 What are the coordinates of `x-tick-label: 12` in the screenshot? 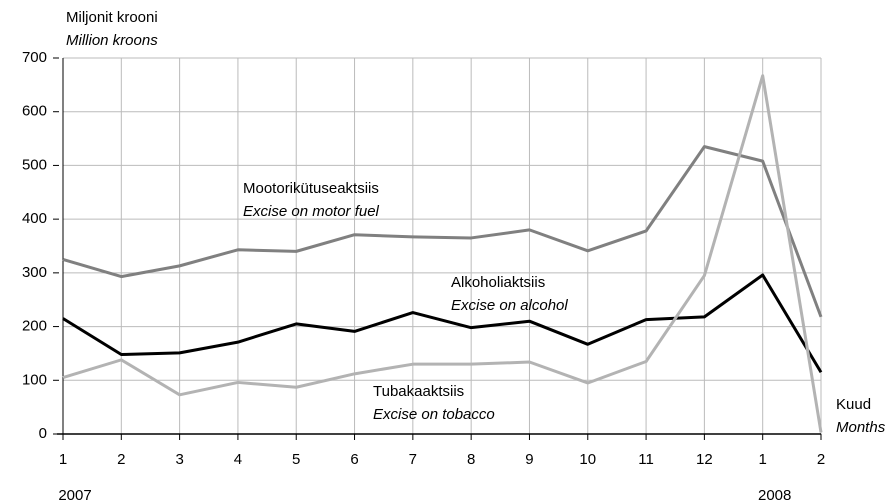 It's located at (704, 459).